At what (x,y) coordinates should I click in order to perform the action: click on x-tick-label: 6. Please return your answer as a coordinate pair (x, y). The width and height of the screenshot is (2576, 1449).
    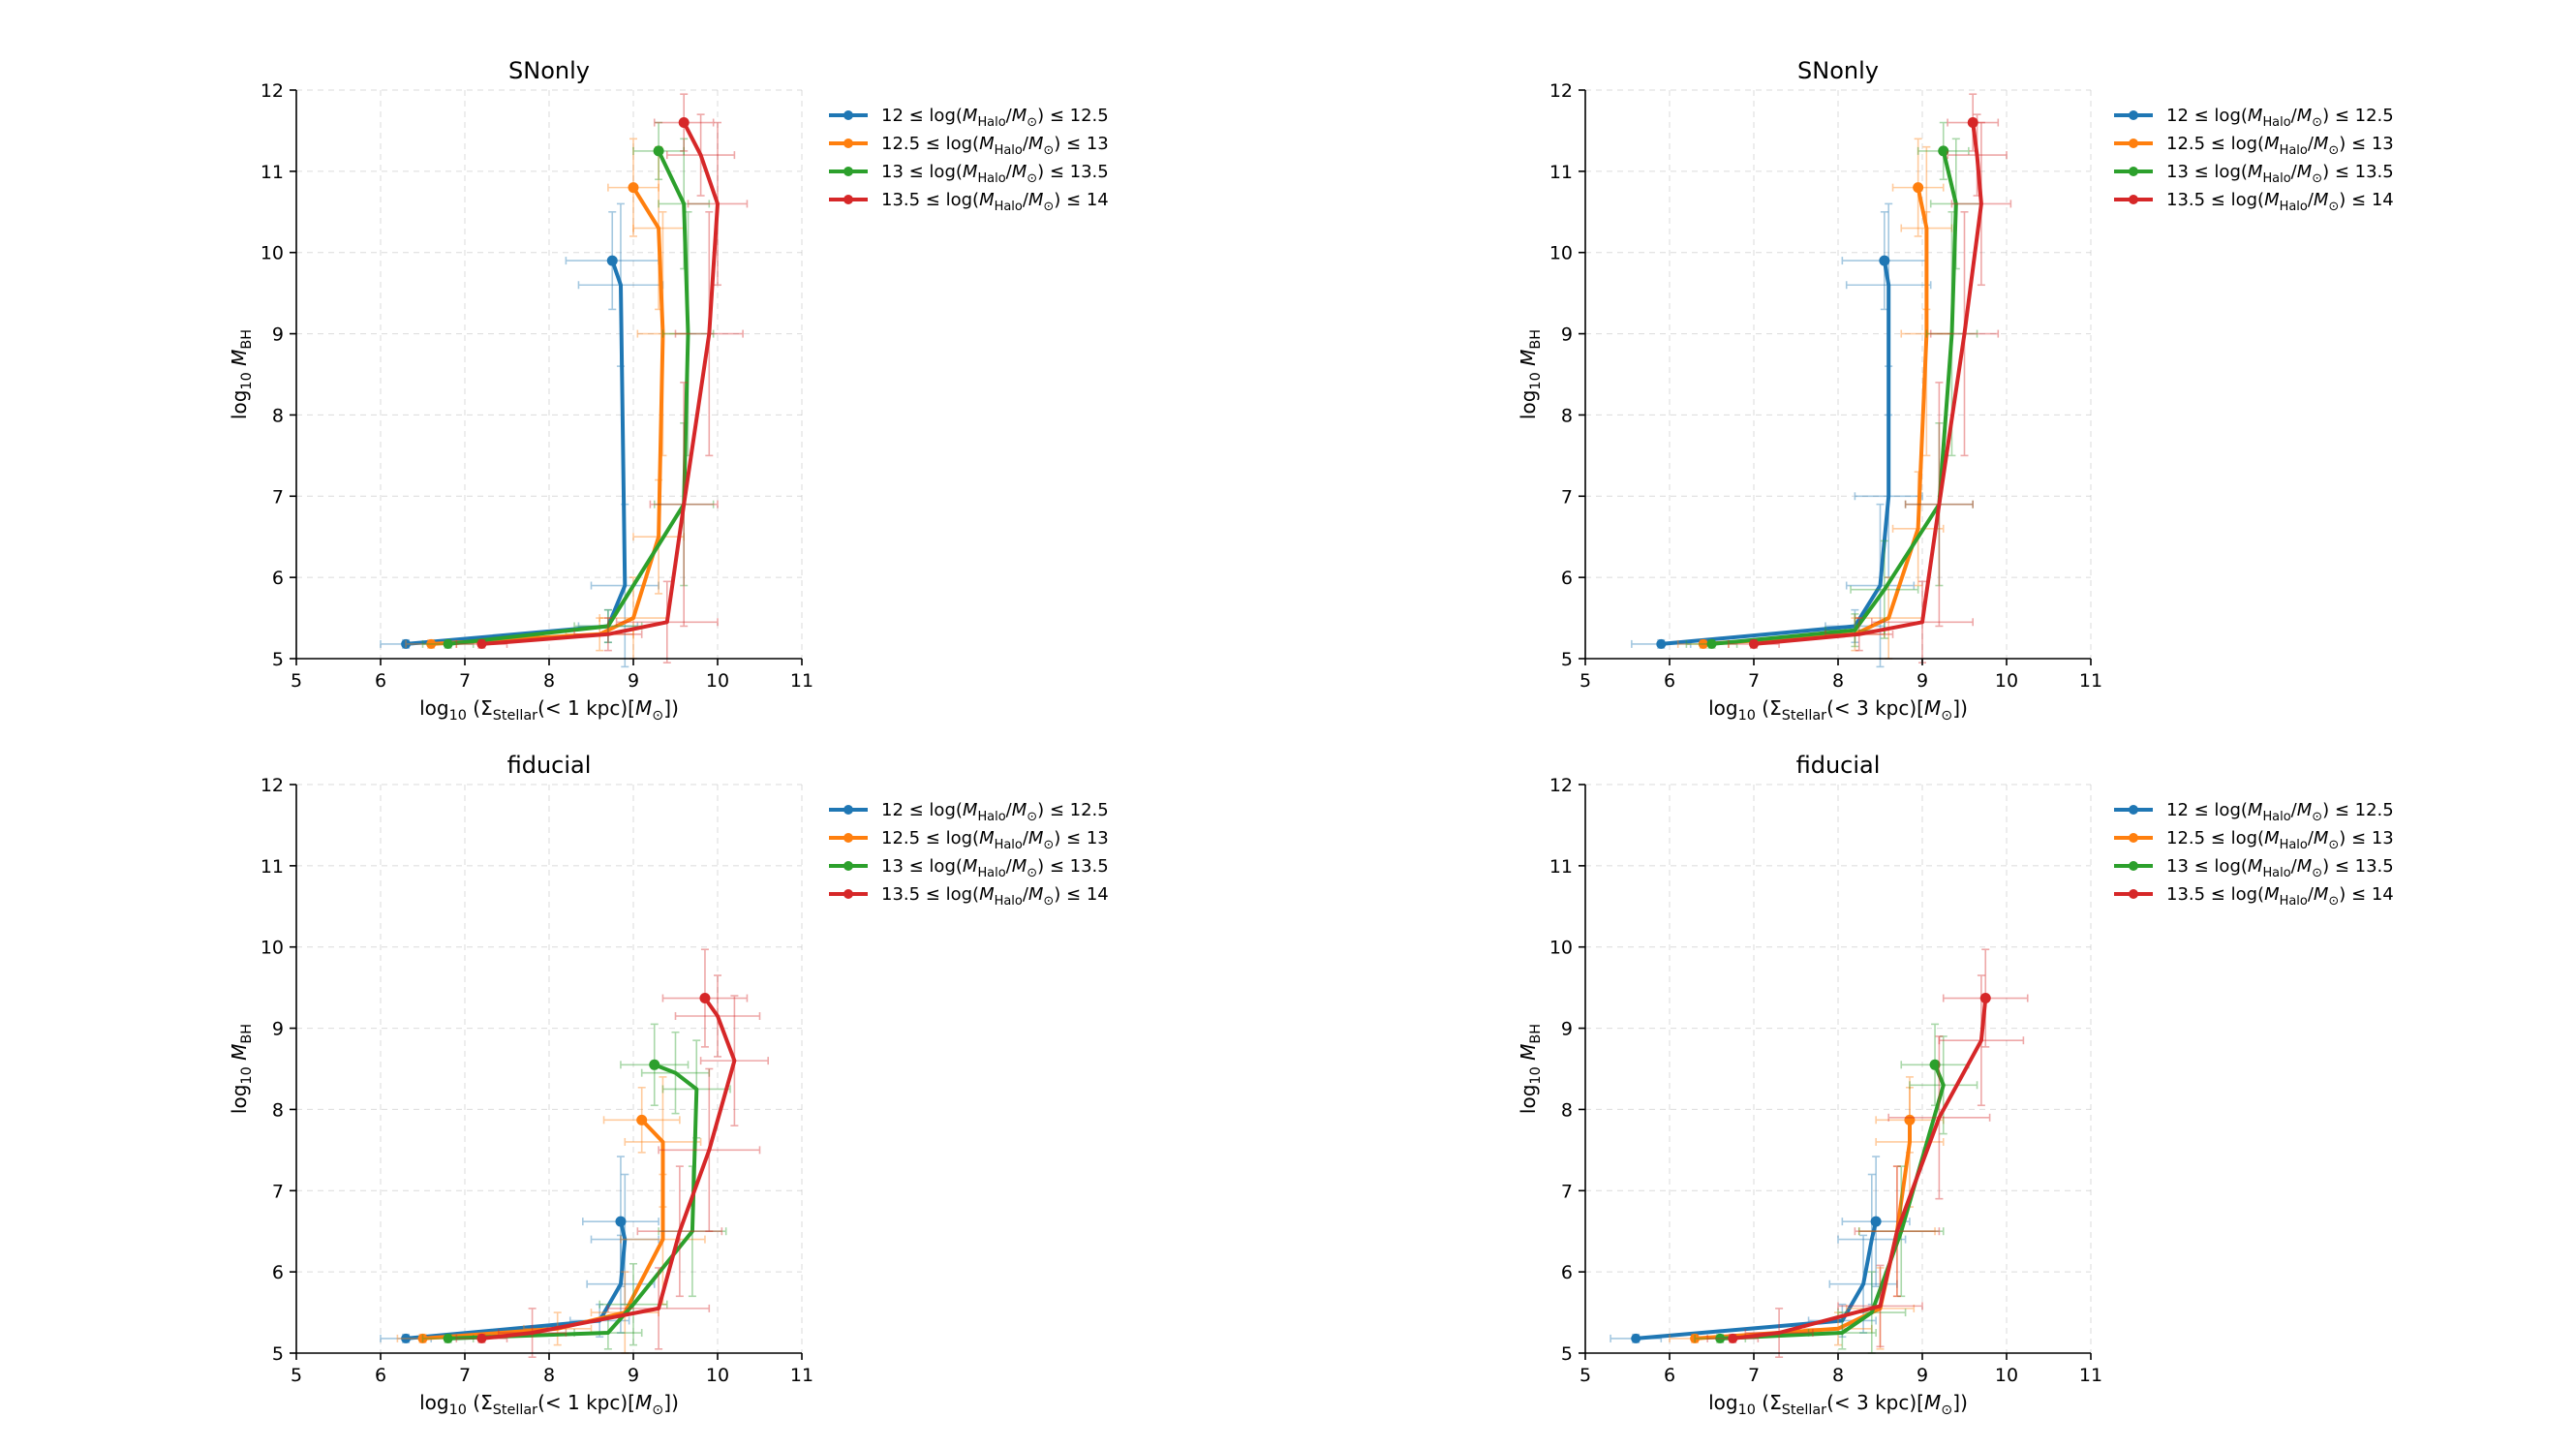
    Looking at the image, I should click on (1669, 681).